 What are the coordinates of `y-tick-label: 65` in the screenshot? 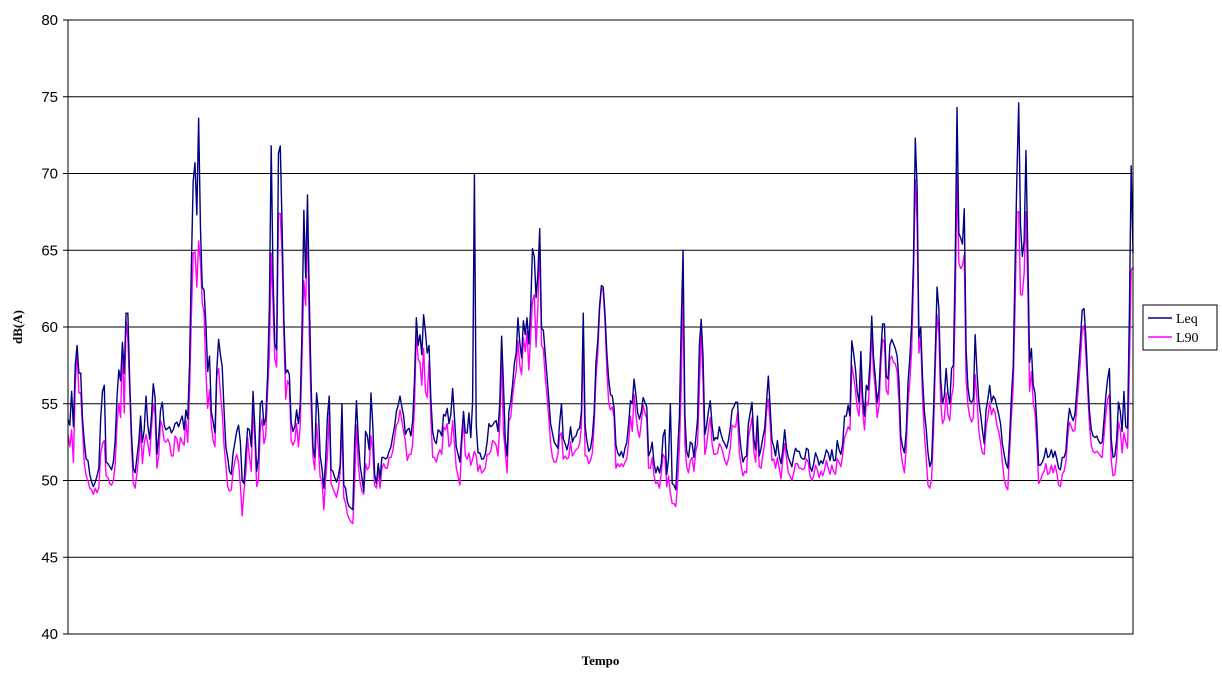 It's located at (49, 250).